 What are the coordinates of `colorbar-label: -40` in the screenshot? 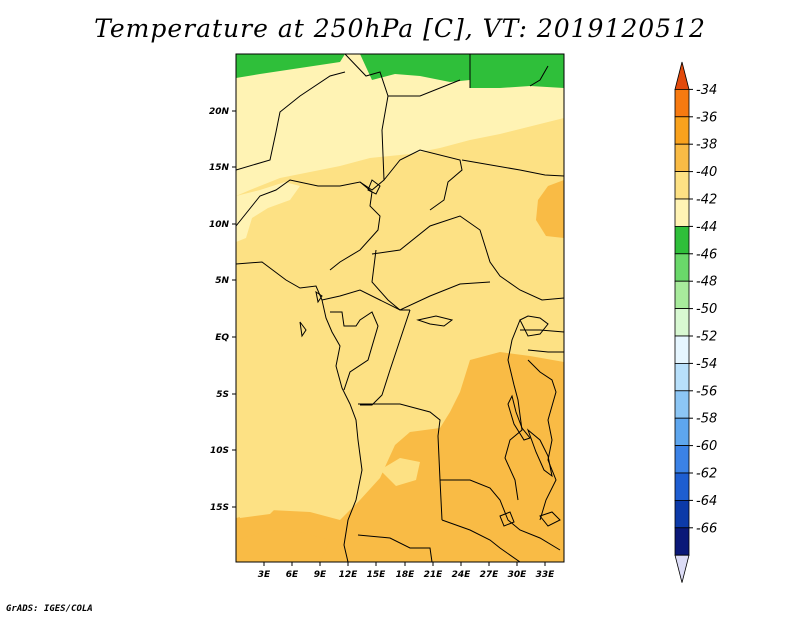 It's located at (706, 172).